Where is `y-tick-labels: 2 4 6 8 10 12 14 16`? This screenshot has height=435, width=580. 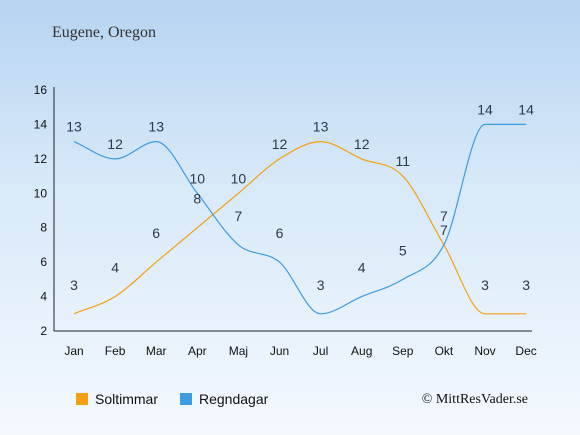
y-tick-labels: 2 4 6 8 10 12 14 16 is located at coordinates (41, 210).